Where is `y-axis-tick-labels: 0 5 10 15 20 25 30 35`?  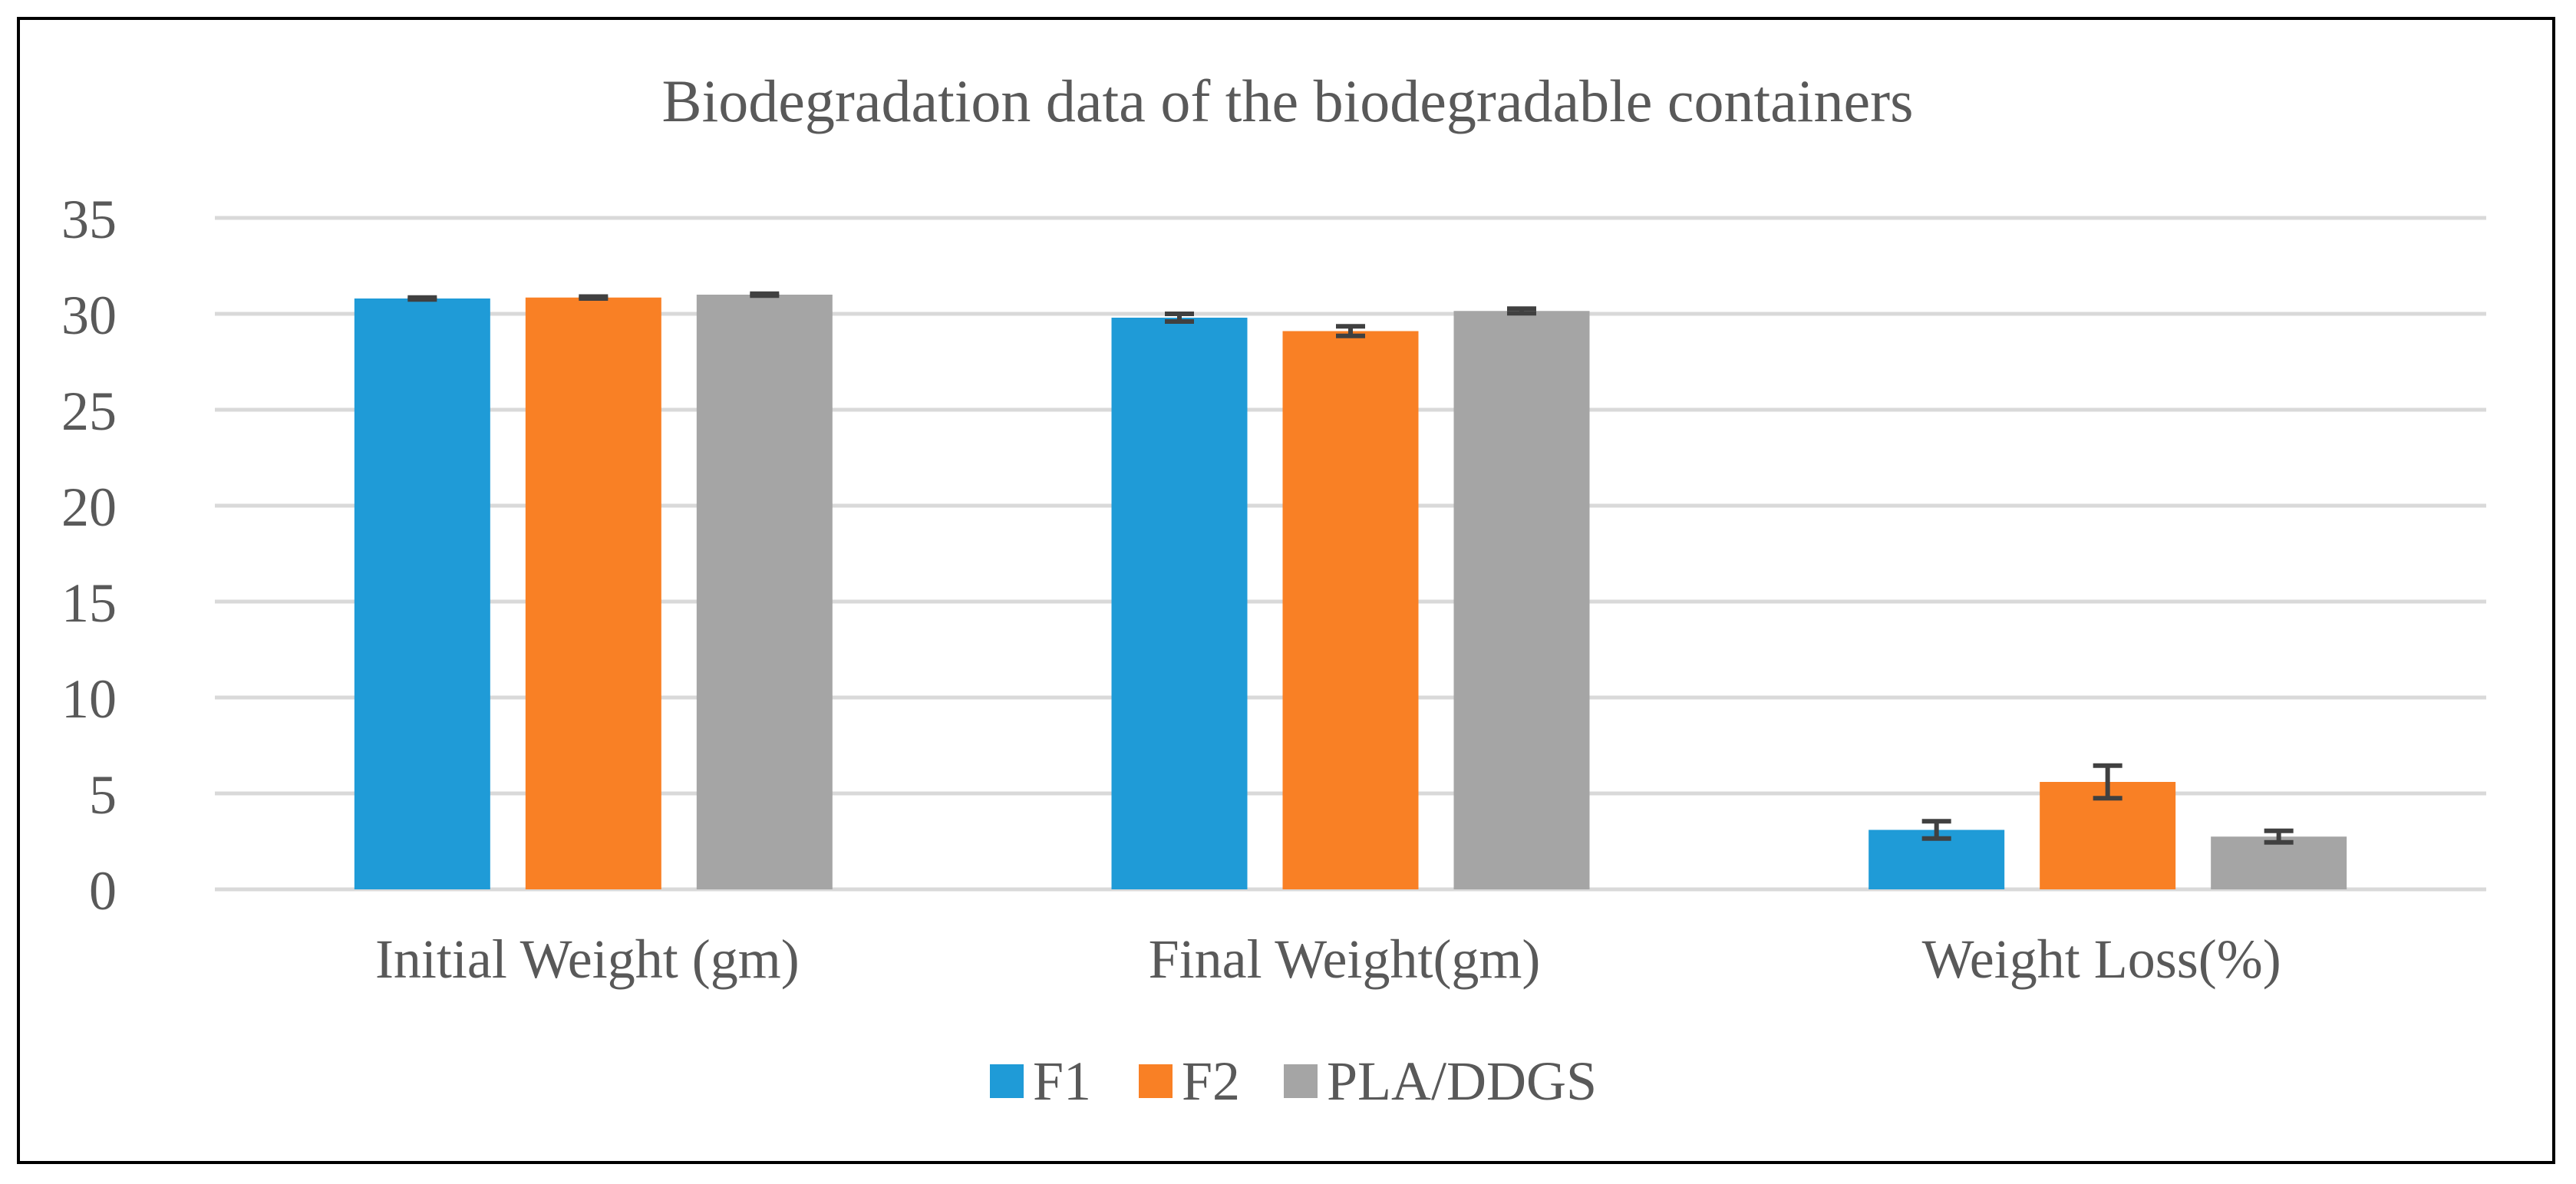
y-axis-tick-labels: 0 5 10 15 20 25 30 35 is located at coordinates (89, 555).